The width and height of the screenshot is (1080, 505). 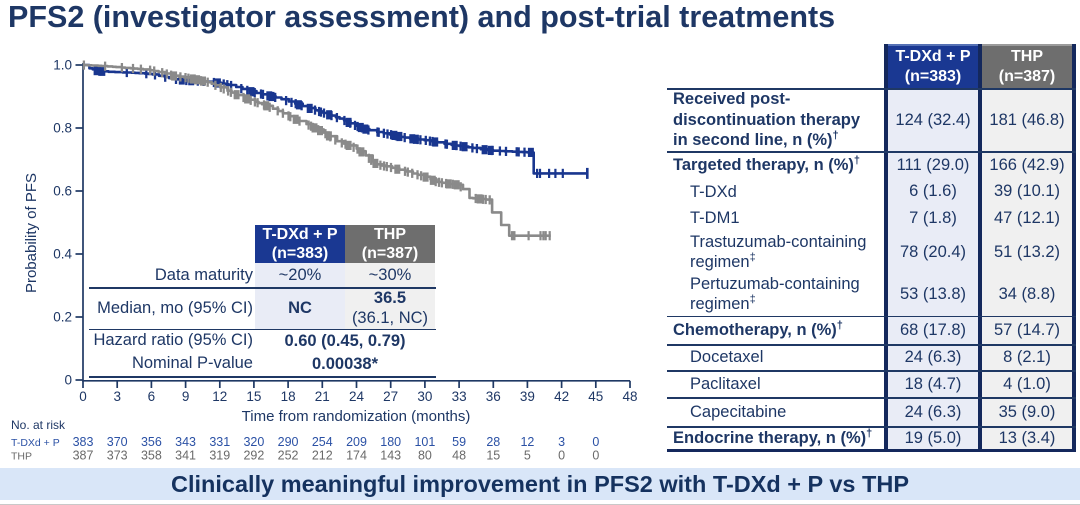 What do you see at coordinates (322, 456) in the screenshot?
I see `svg-text: 212` at bounding box center [322, 456].